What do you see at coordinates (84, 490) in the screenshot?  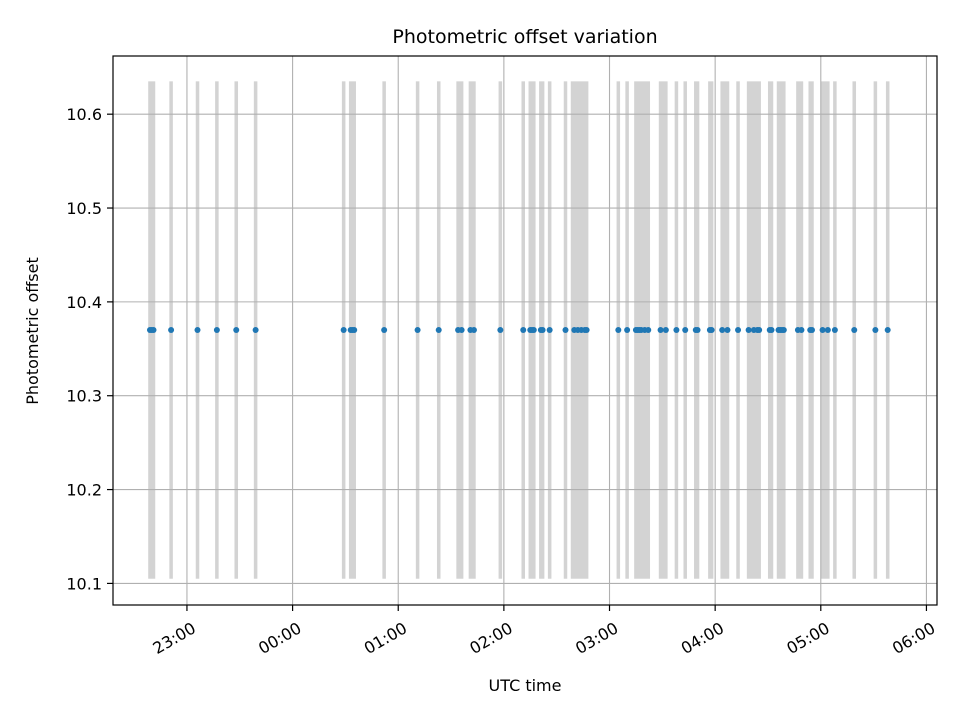 I see `y-tick-label-1: 10.2` at bounding box center [84, 490].